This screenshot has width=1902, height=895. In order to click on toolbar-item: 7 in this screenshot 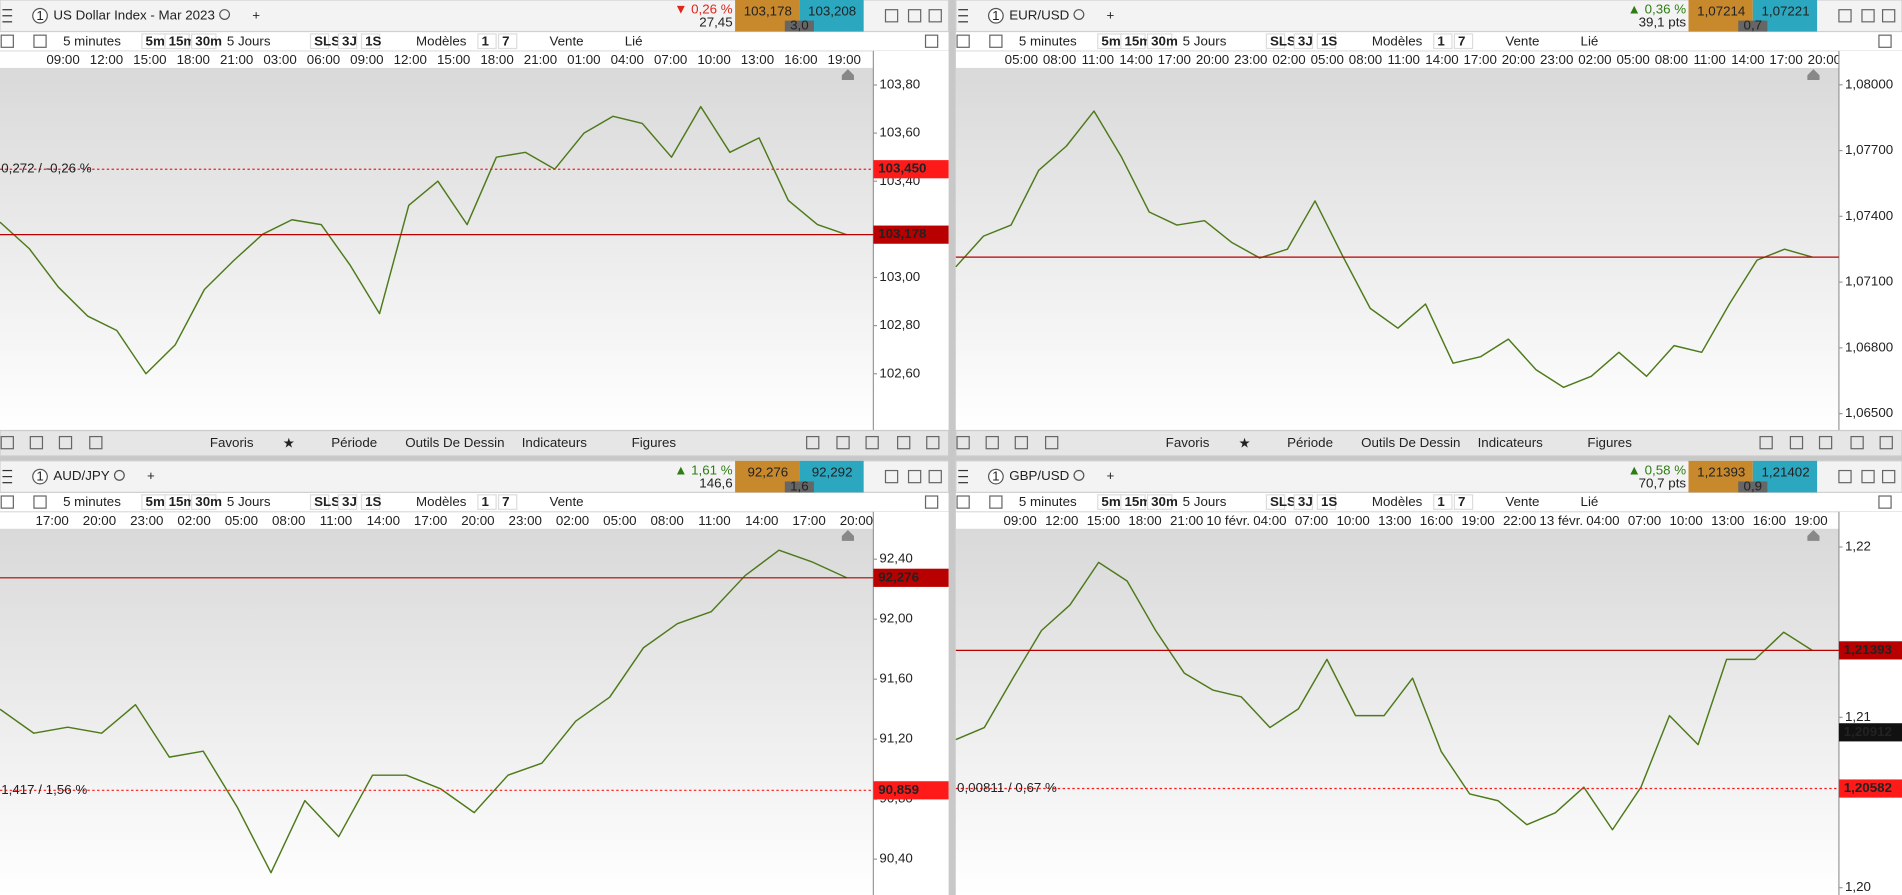, I will do `click(1461, 40)`.